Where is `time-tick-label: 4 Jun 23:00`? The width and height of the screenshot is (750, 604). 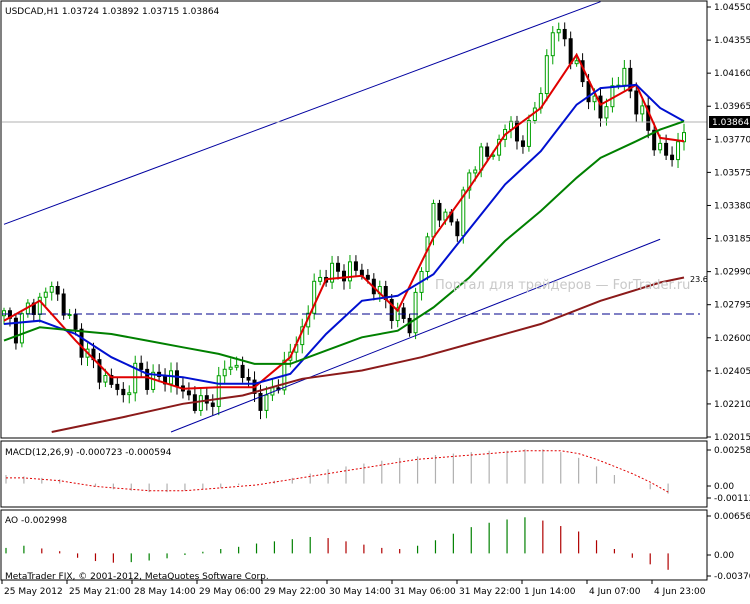 time-tick-label: 4 Jun 23:00 is located at coordinates (680, 592).